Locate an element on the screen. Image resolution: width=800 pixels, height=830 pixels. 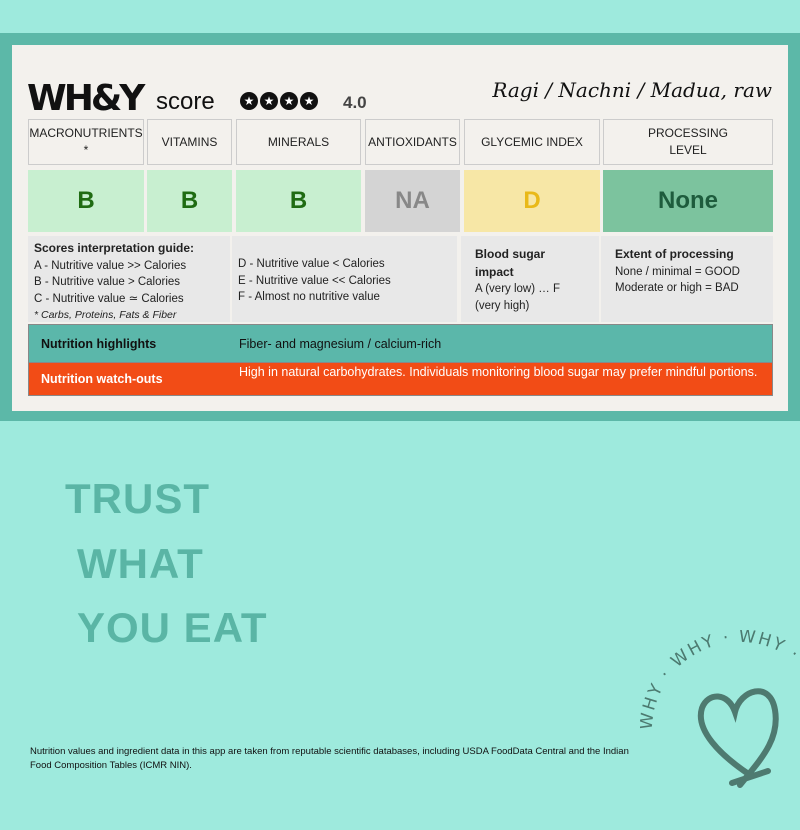
why-heart-badge: WHY · WHY · WHY · WHY · is located at coordinates (720, 709).